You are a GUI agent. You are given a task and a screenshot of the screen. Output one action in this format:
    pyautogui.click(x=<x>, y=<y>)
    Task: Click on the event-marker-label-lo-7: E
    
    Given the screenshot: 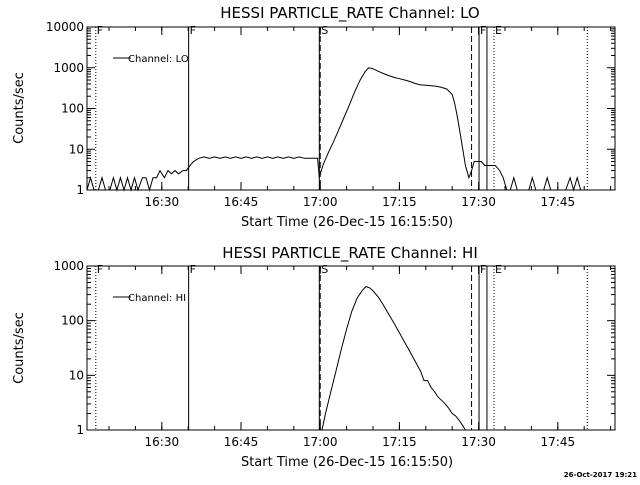 What is the action you would take?
    pyautogui.click(x=498, y=30)
    